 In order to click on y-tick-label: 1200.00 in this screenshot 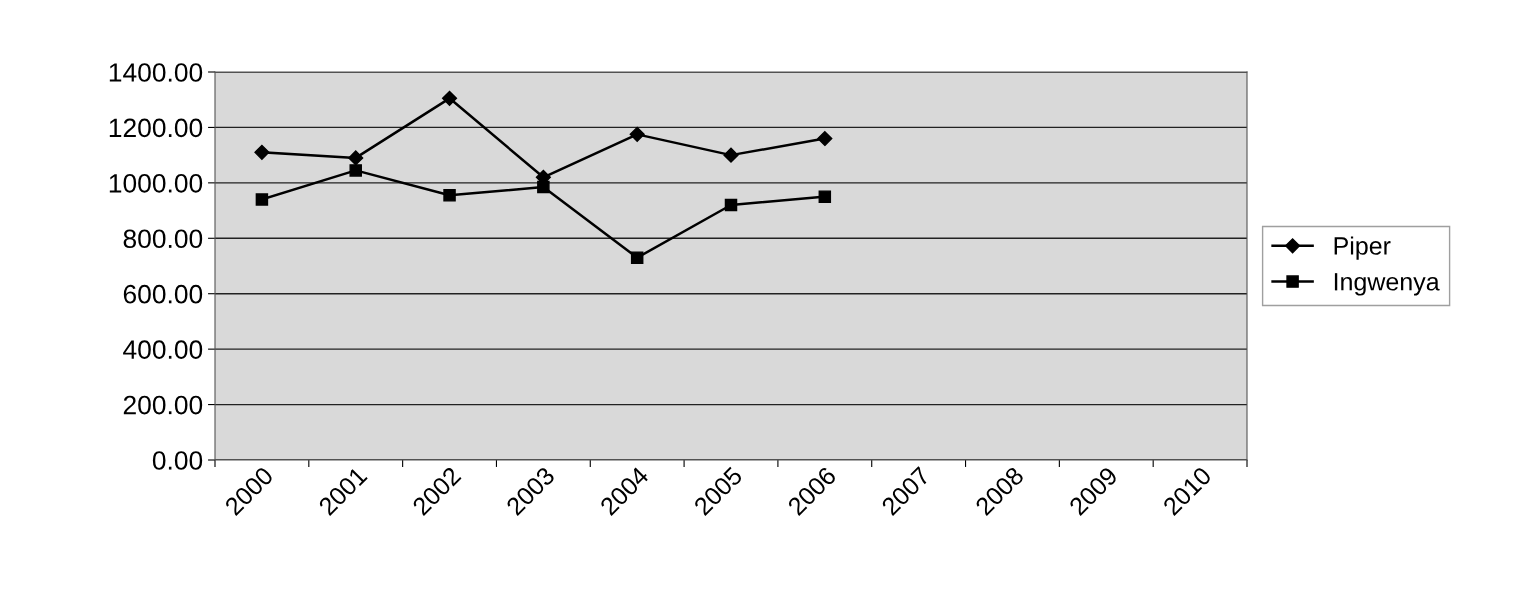, I will do `click(156, 128)`.